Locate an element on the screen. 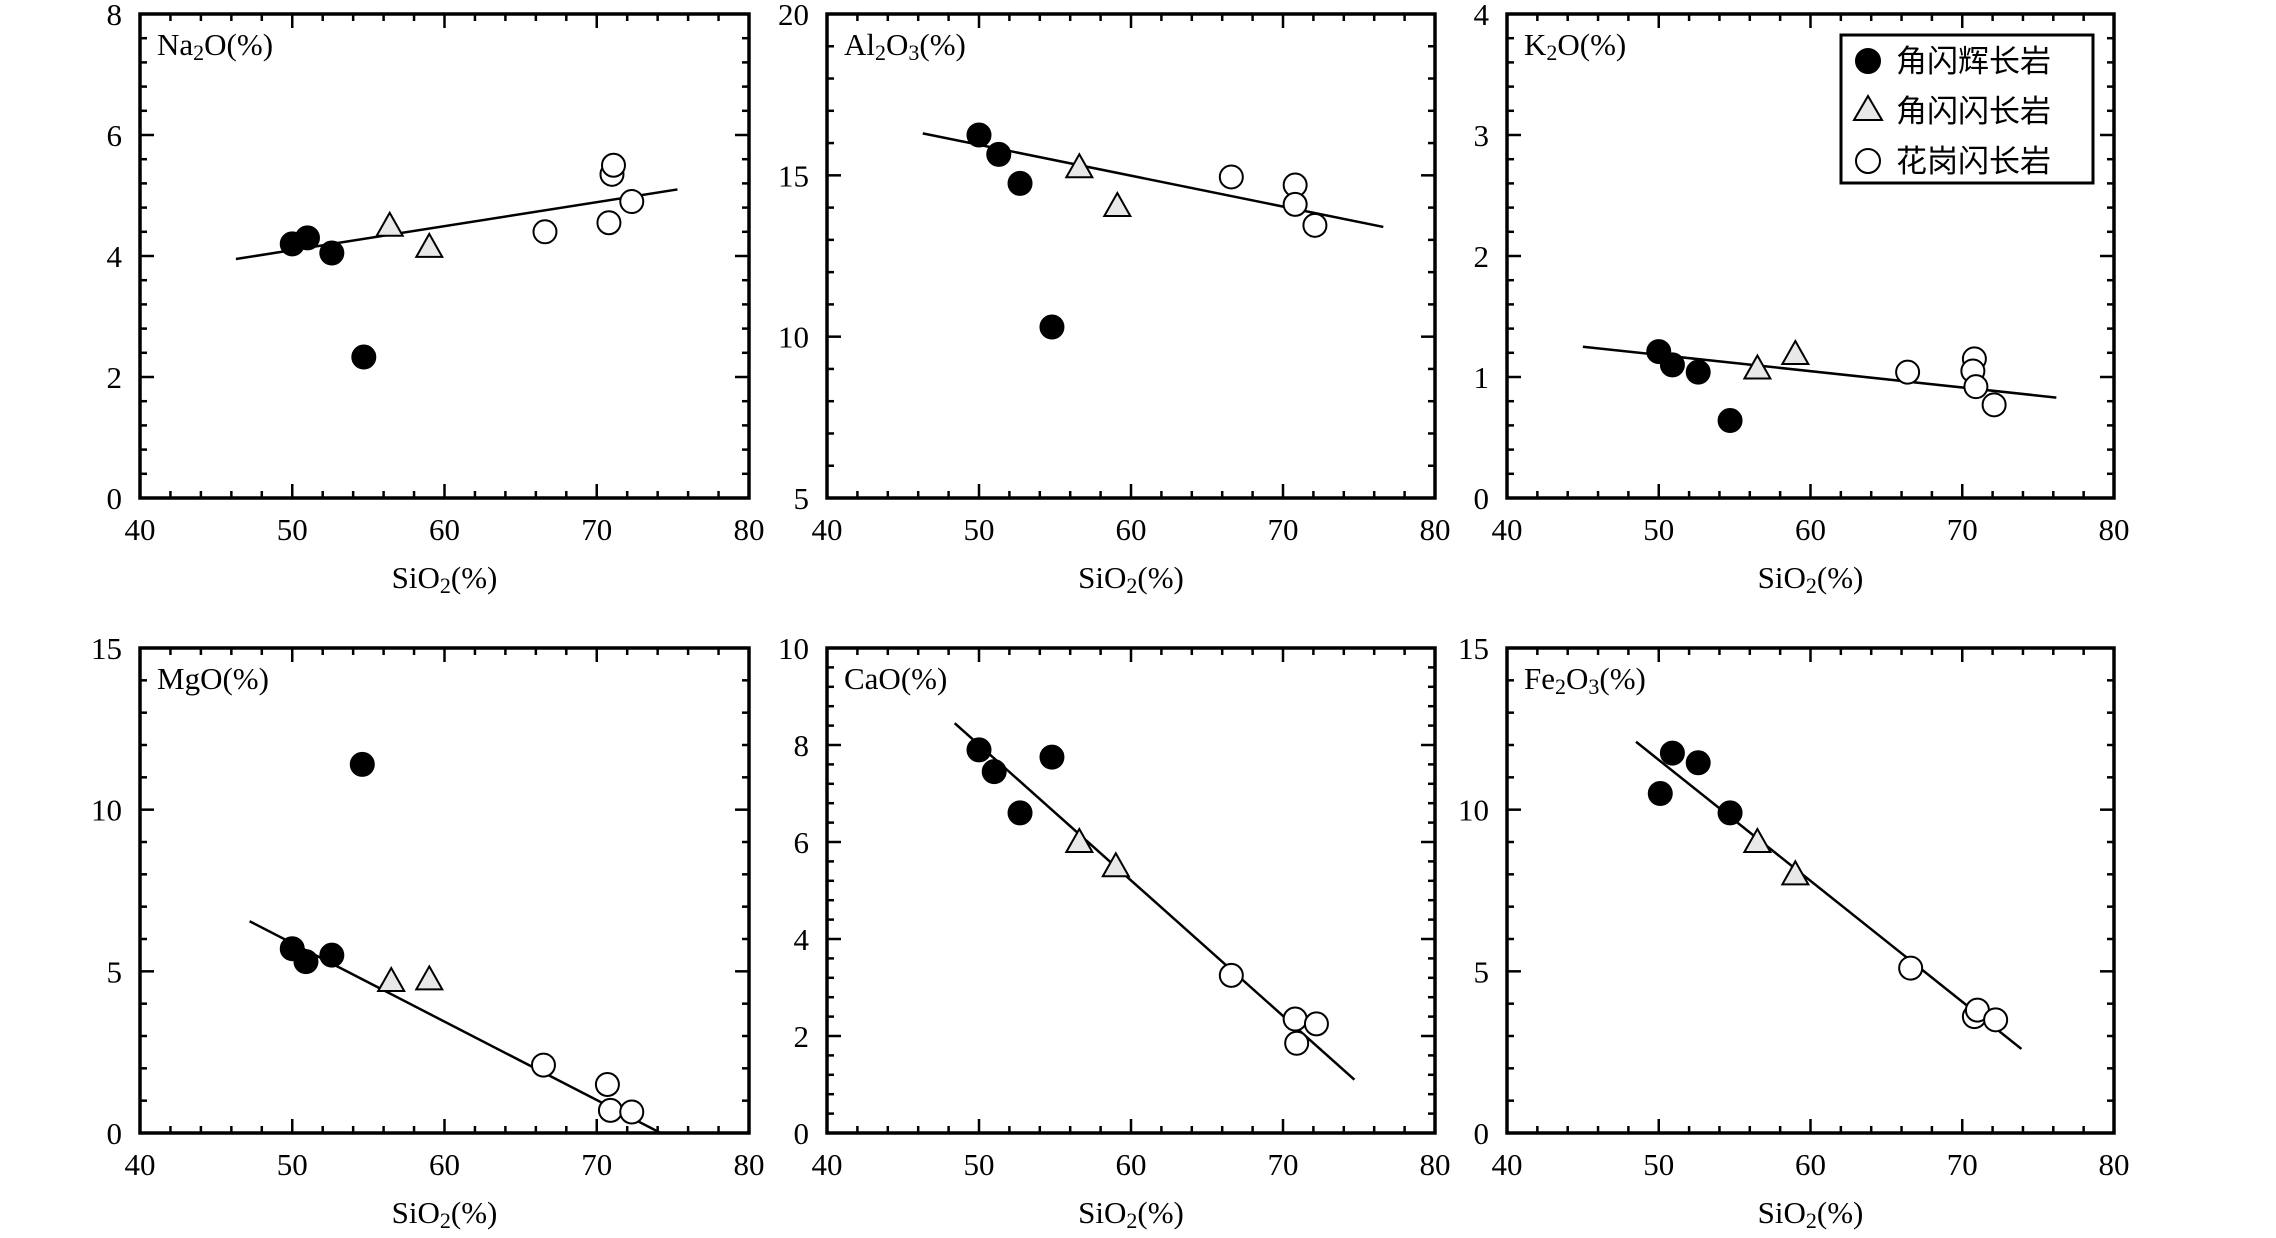 The height and width of the screenshot is (1238, 2276). oxide-label-main: MgO(%) is located at coordinates (213, 678).